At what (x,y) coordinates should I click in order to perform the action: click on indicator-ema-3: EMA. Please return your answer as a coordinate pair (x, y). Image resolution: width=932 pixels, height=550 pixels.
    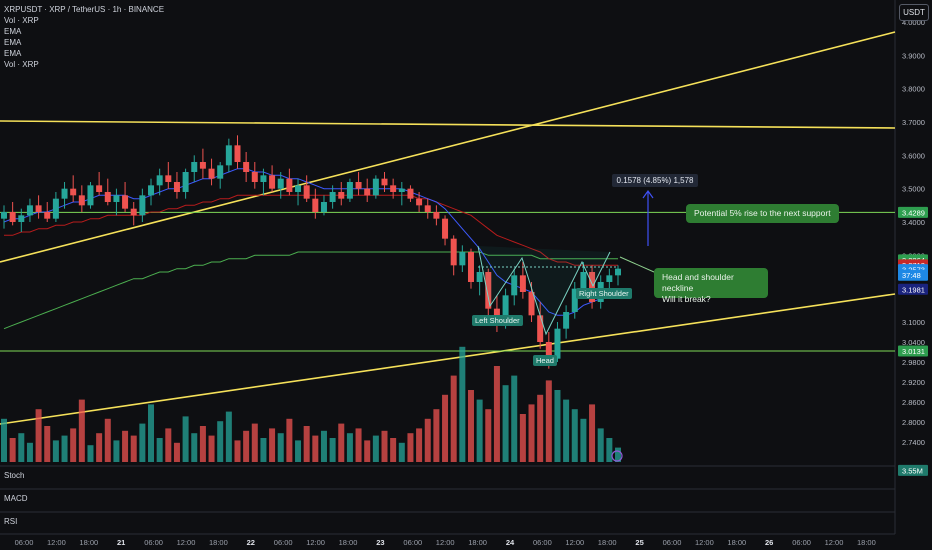
    Looking at the image, I should click on (13, 53).